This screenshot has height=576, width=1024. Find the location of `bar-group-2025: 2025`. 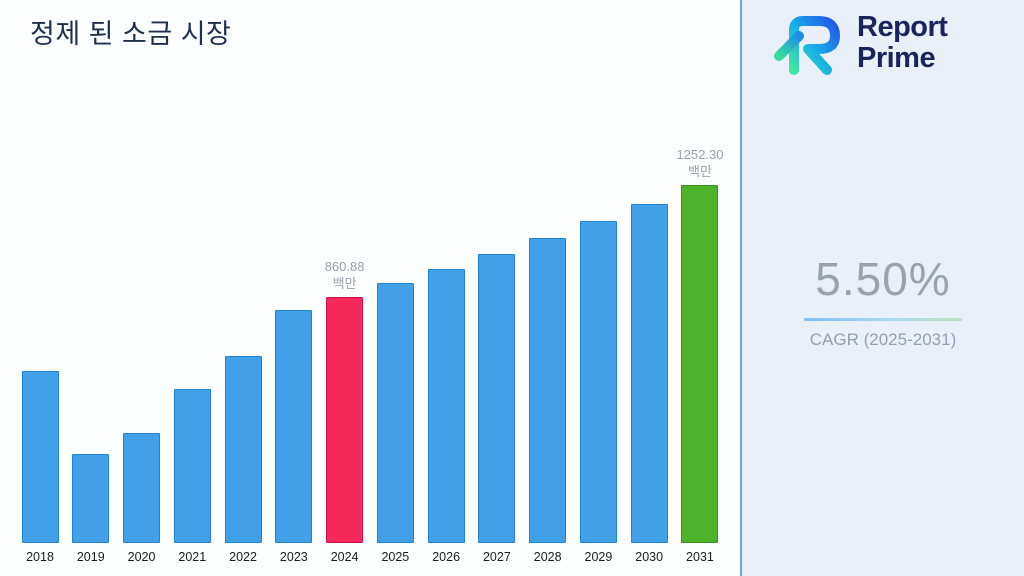

bar-group-2025: 2025 is located at coordinates (395, 423).